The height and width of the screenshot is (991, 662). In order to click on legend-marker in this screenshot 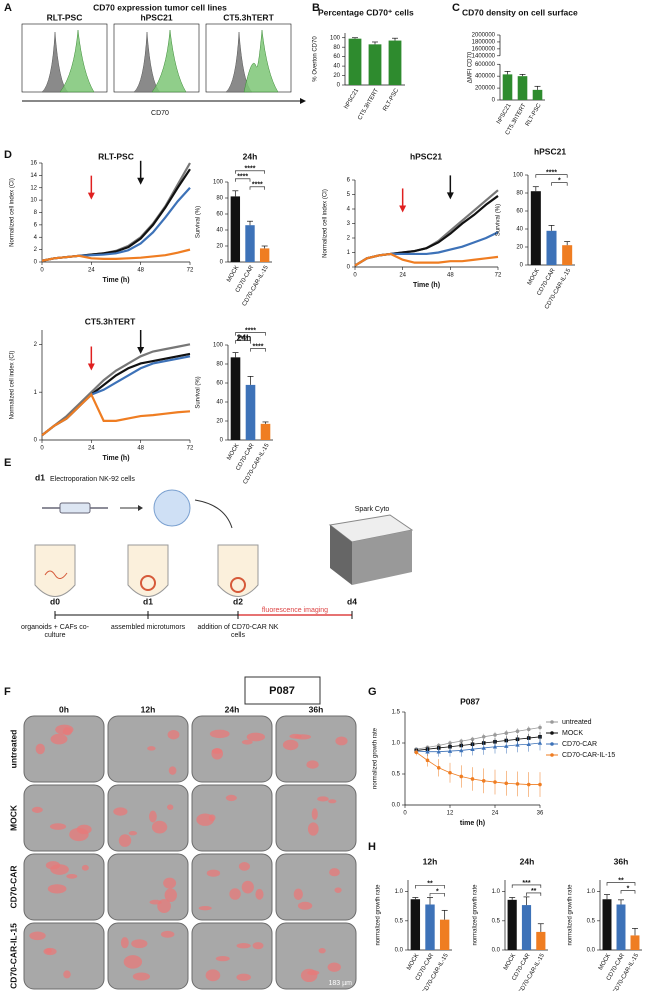, I will do `click(552, 722)`.